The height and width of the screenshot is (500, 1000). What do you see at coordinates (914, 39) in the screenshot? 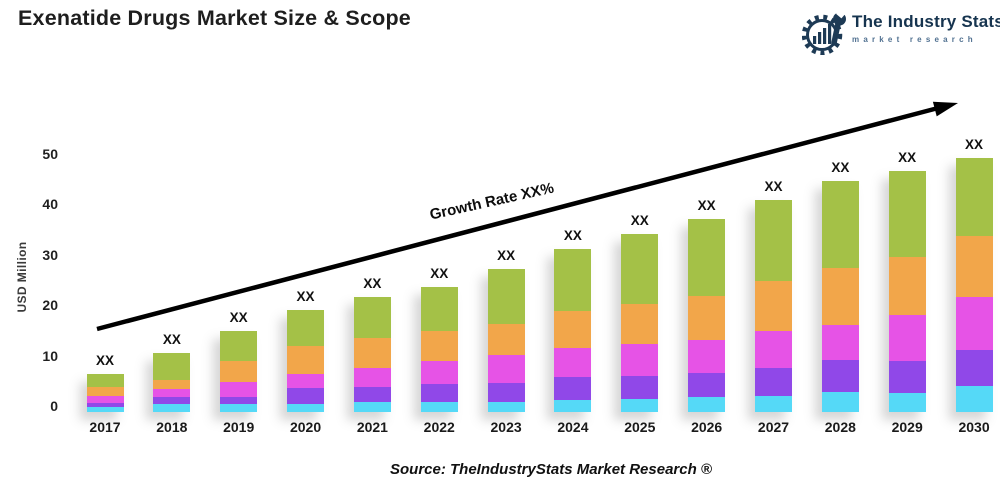
I see `logo-tagline: market research` at bounding box center [914, 39].